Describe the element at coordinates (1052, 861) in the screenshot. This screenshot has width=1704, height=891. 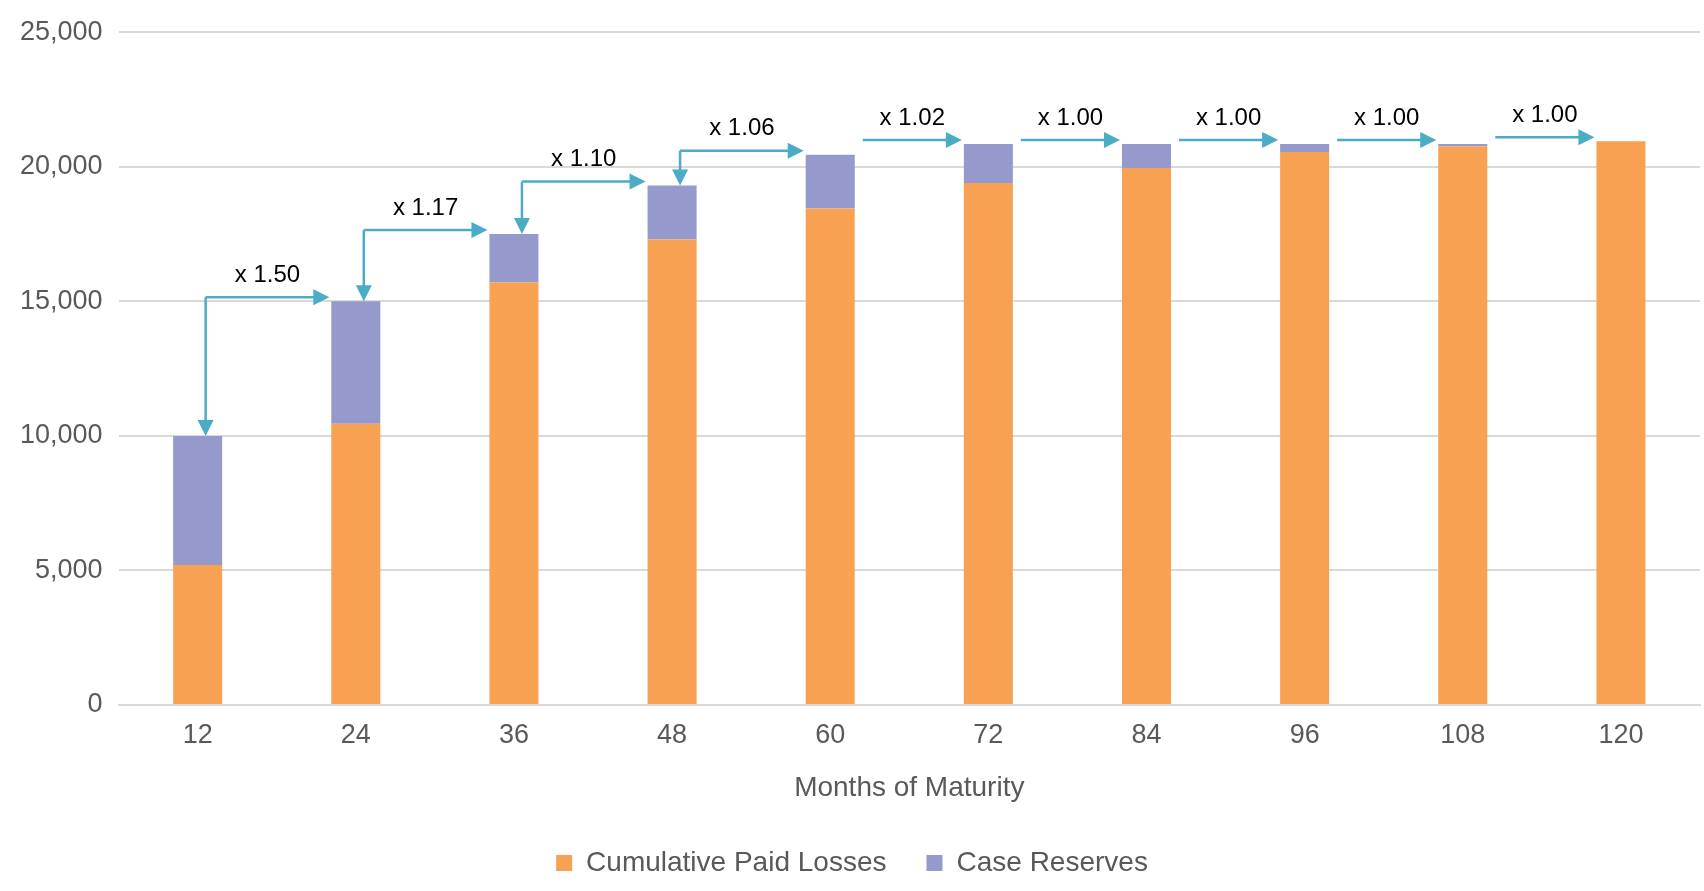
I see `legend-label: Case Reserves` at that location.